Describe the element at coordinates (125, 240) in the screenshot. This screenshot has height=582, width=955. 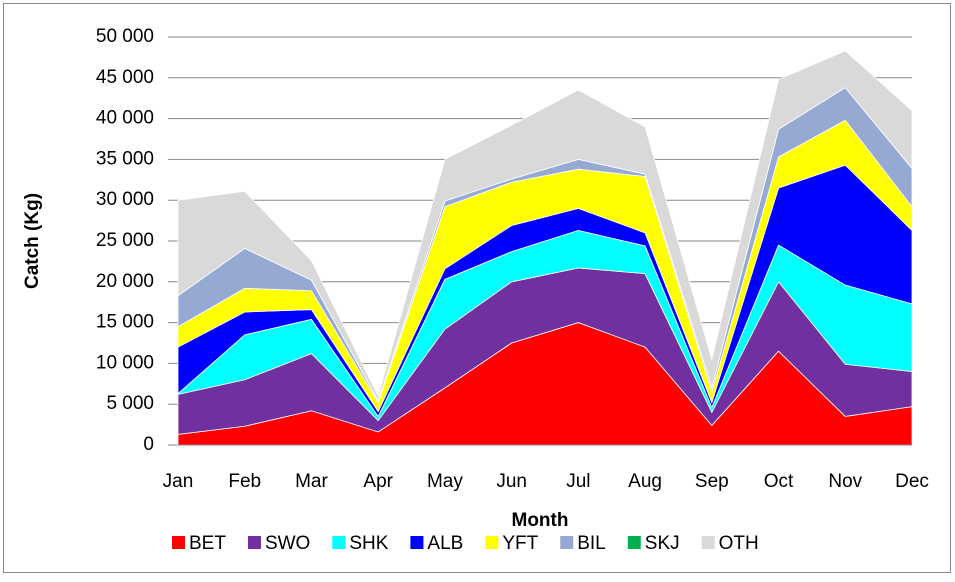
I see `y-tick-label: 25 000` at that location.